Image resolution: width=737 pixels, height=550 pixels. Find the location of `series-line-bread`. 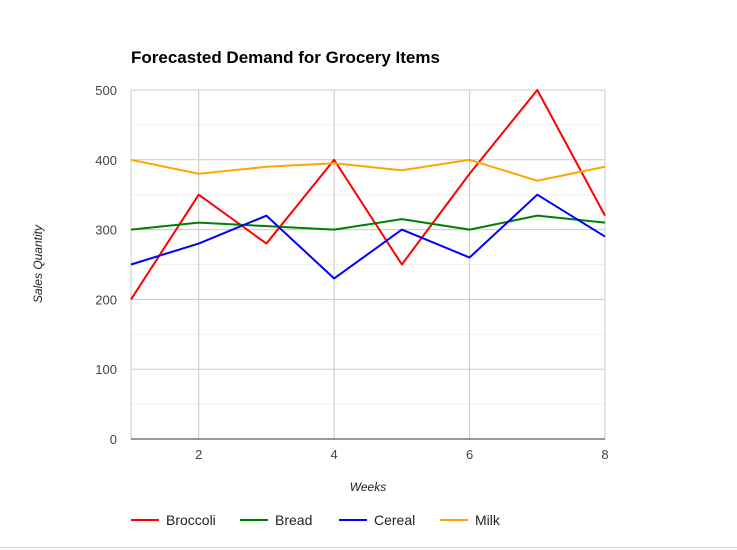

series-line-bread is located at coordinates (368, 222).